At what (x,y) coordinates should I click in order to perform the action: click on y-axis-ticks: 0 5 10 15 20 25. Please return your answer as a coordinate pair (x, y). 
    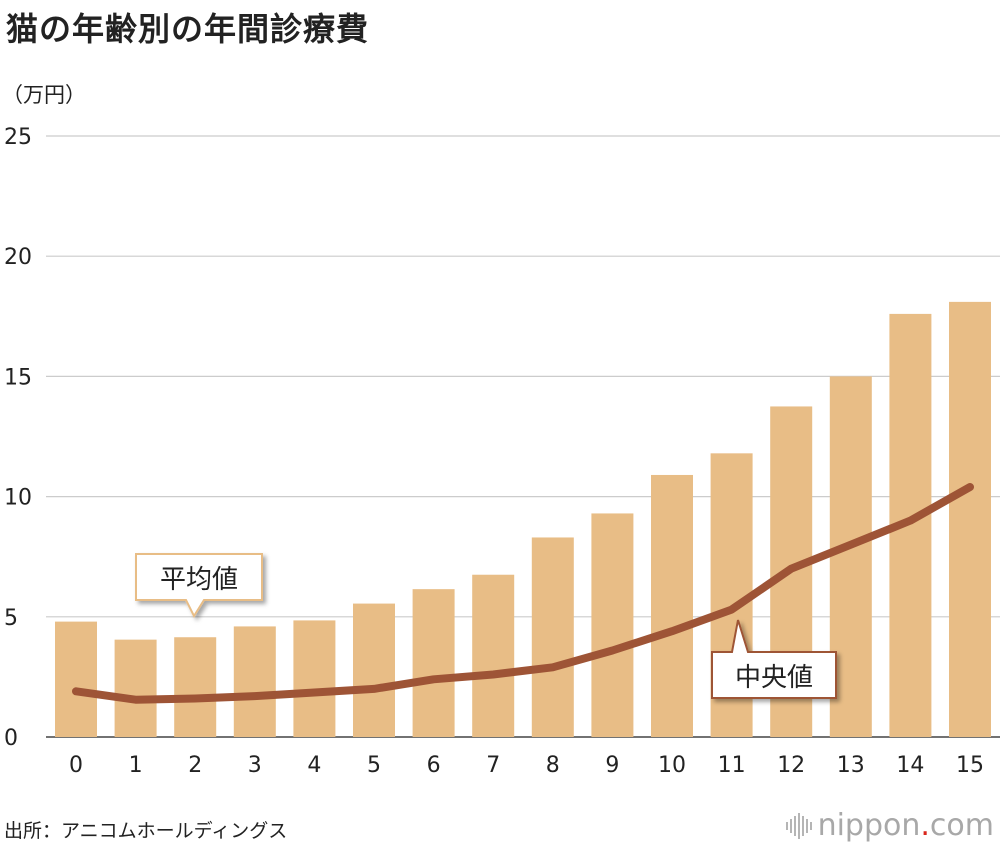
    Looking at the image, I should click on (18, 438).